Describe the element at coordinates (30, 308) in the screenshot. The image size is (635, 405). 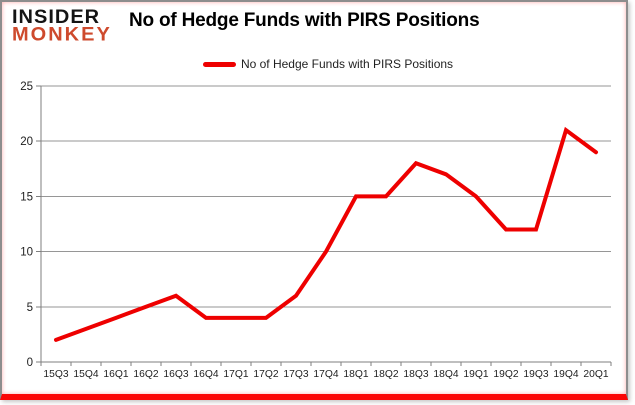
I see `y-tick-label: 5` at that location.